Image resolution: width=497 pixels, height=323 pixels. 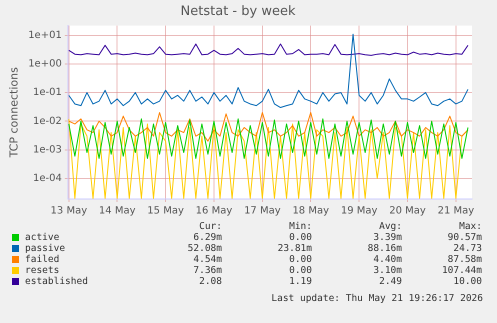 What do you see at coordinates (210, 226) in the screenshot?
I see `text: Cur:` at bounding box center [210, 226].